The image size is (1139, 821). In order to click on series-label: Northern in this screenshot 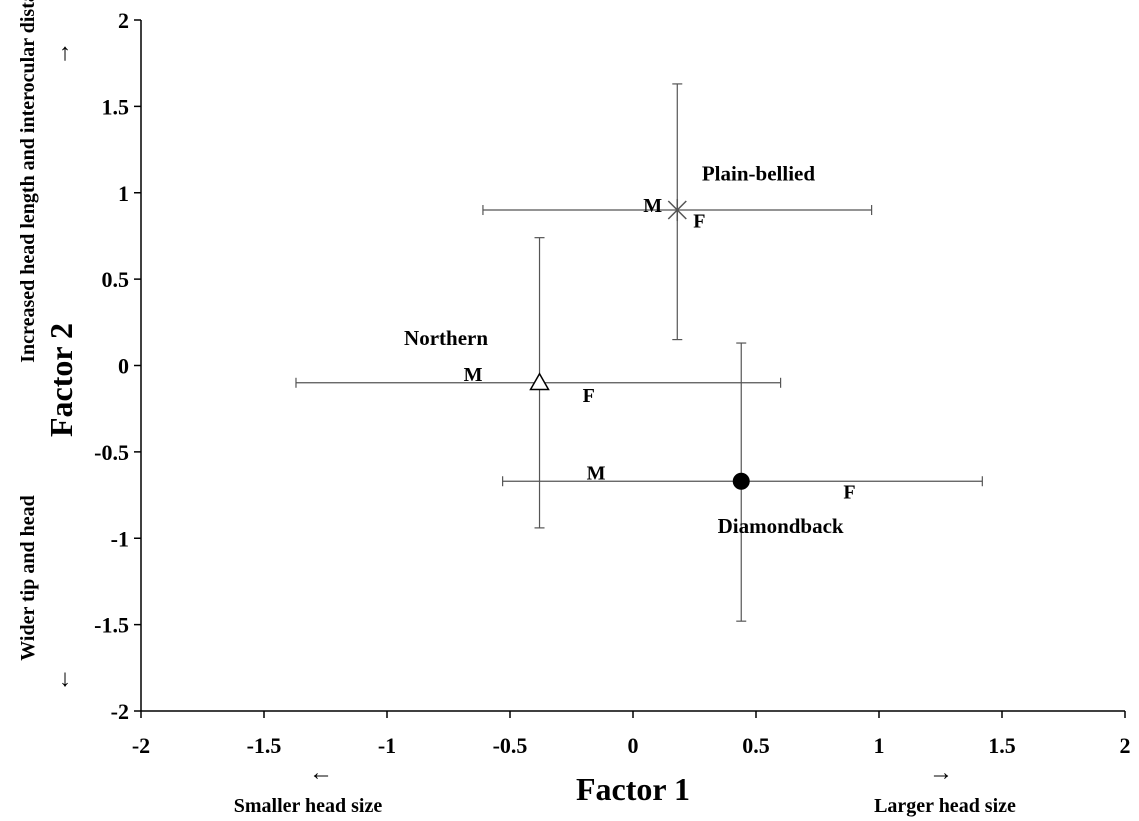, I will do `click(446, 338)`.